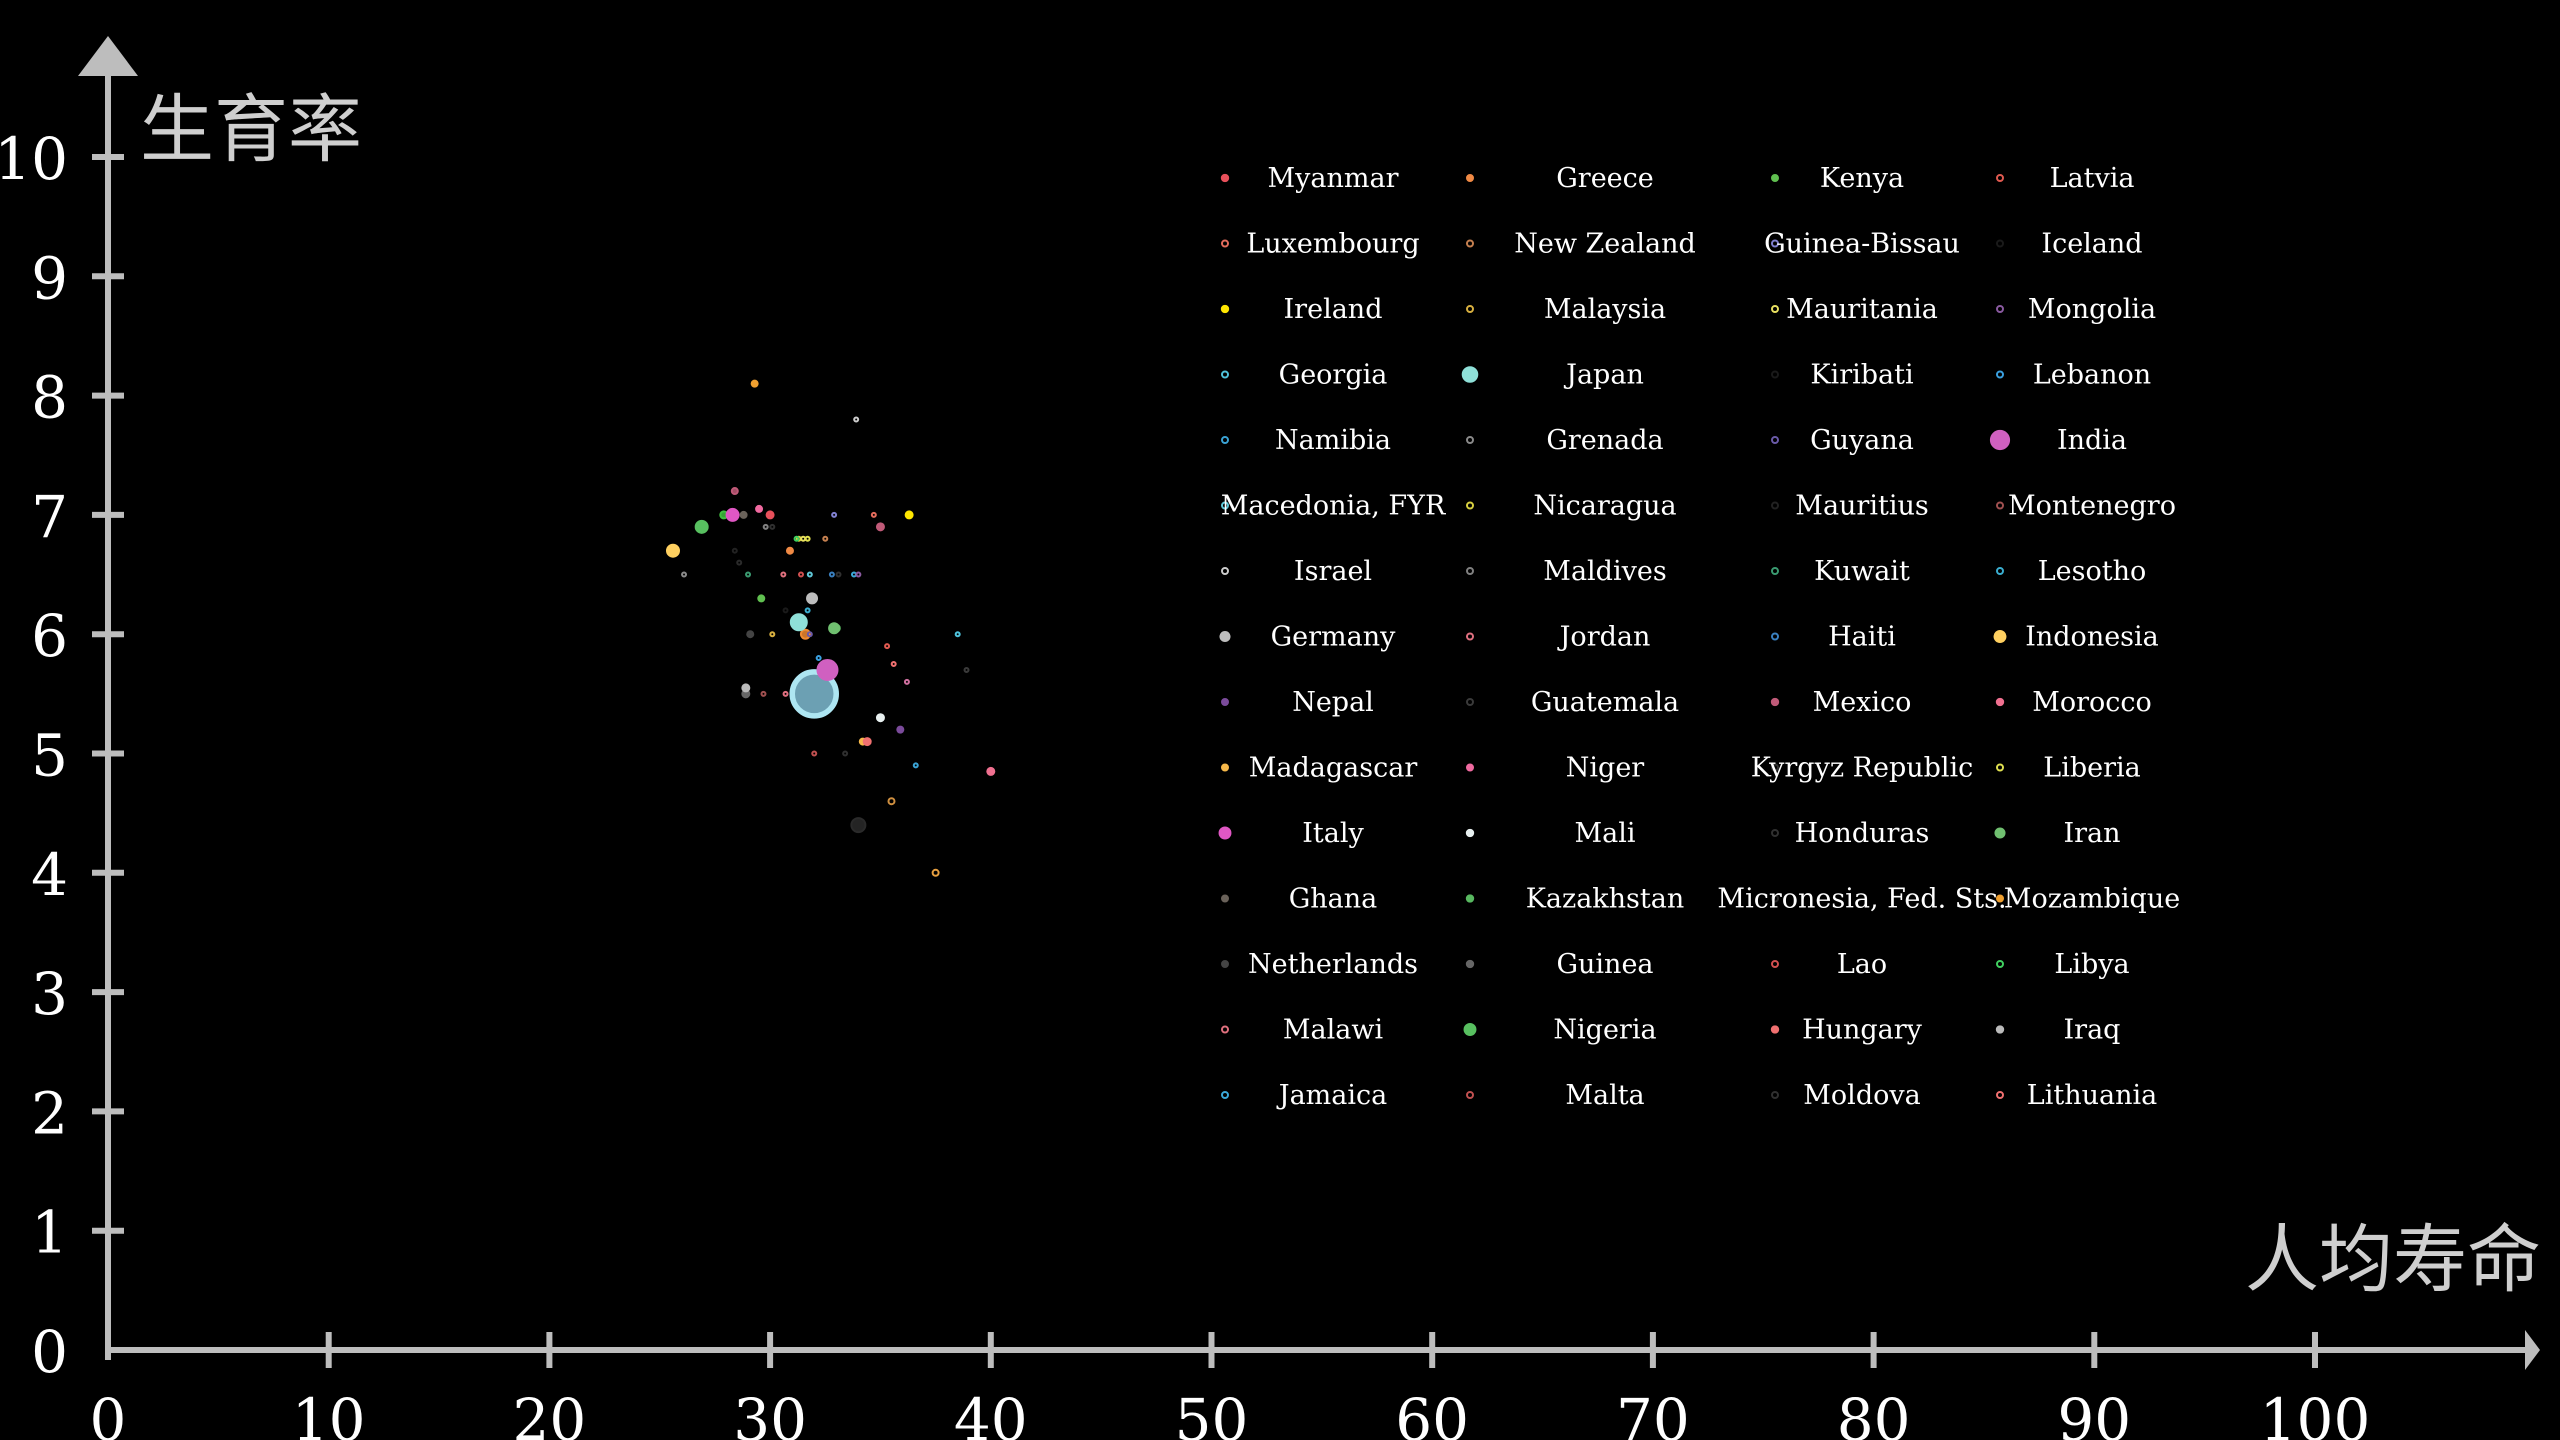 This screenshot has height=1440, width=2560. Describe the element at coordinates (34, 159) in the screenshot. I see `y-tick-label: 10` at that location.